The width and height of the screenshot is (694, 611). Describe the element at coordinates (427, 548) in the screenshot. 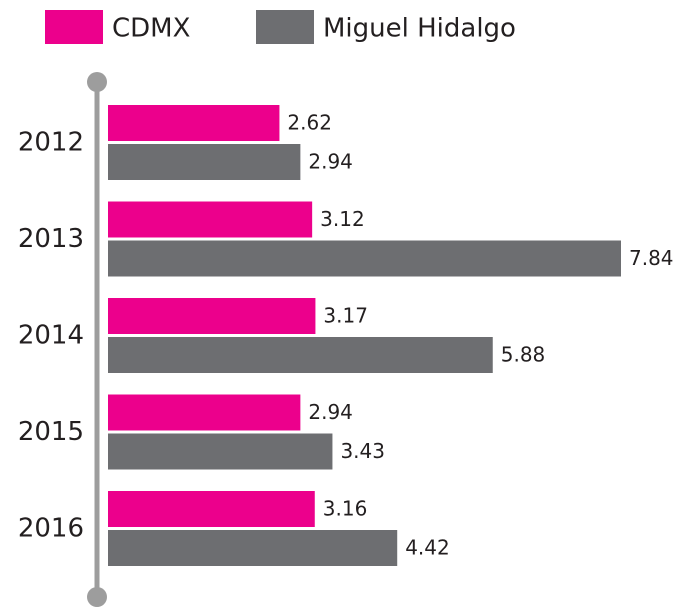

I see `value-label: 4.42` at that location.